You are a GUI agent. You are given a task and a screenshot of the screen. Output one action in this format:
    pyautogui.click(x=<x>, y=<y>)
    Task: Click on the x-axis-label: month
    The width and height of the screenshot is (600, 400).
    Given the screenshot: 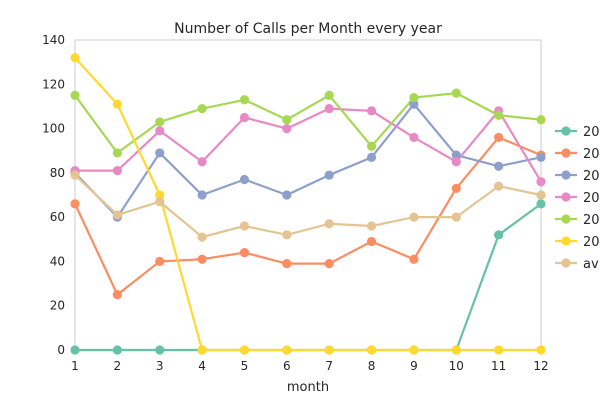 What is the action you would take?
    pyautogui.click(x=308, y=387)
    